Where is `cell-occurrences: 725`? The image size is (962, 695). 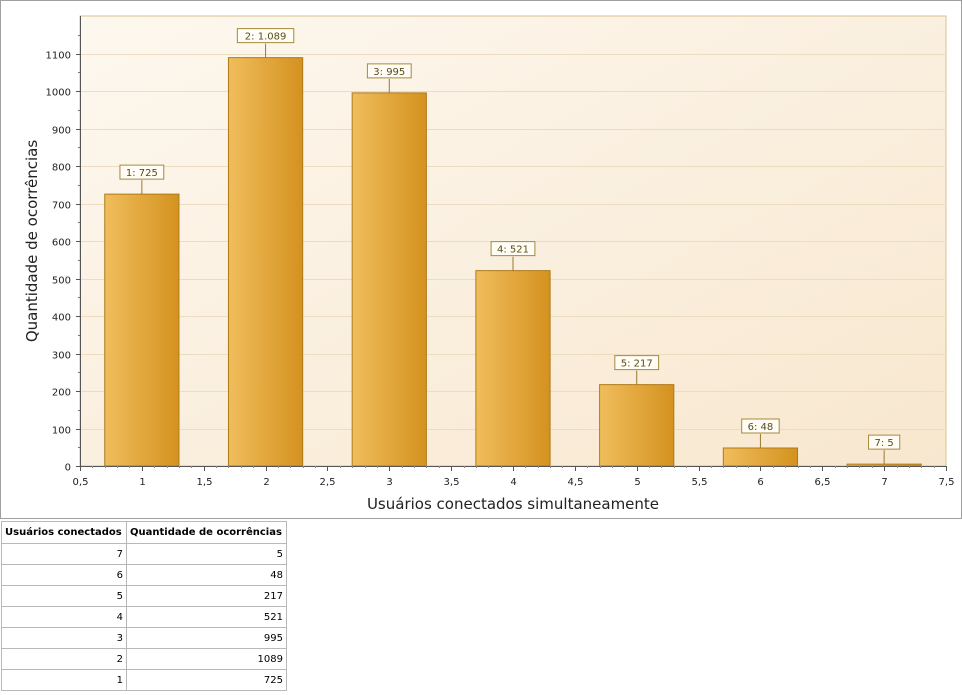
cell-occurrences: 725 is located at coordinates (206, 680).